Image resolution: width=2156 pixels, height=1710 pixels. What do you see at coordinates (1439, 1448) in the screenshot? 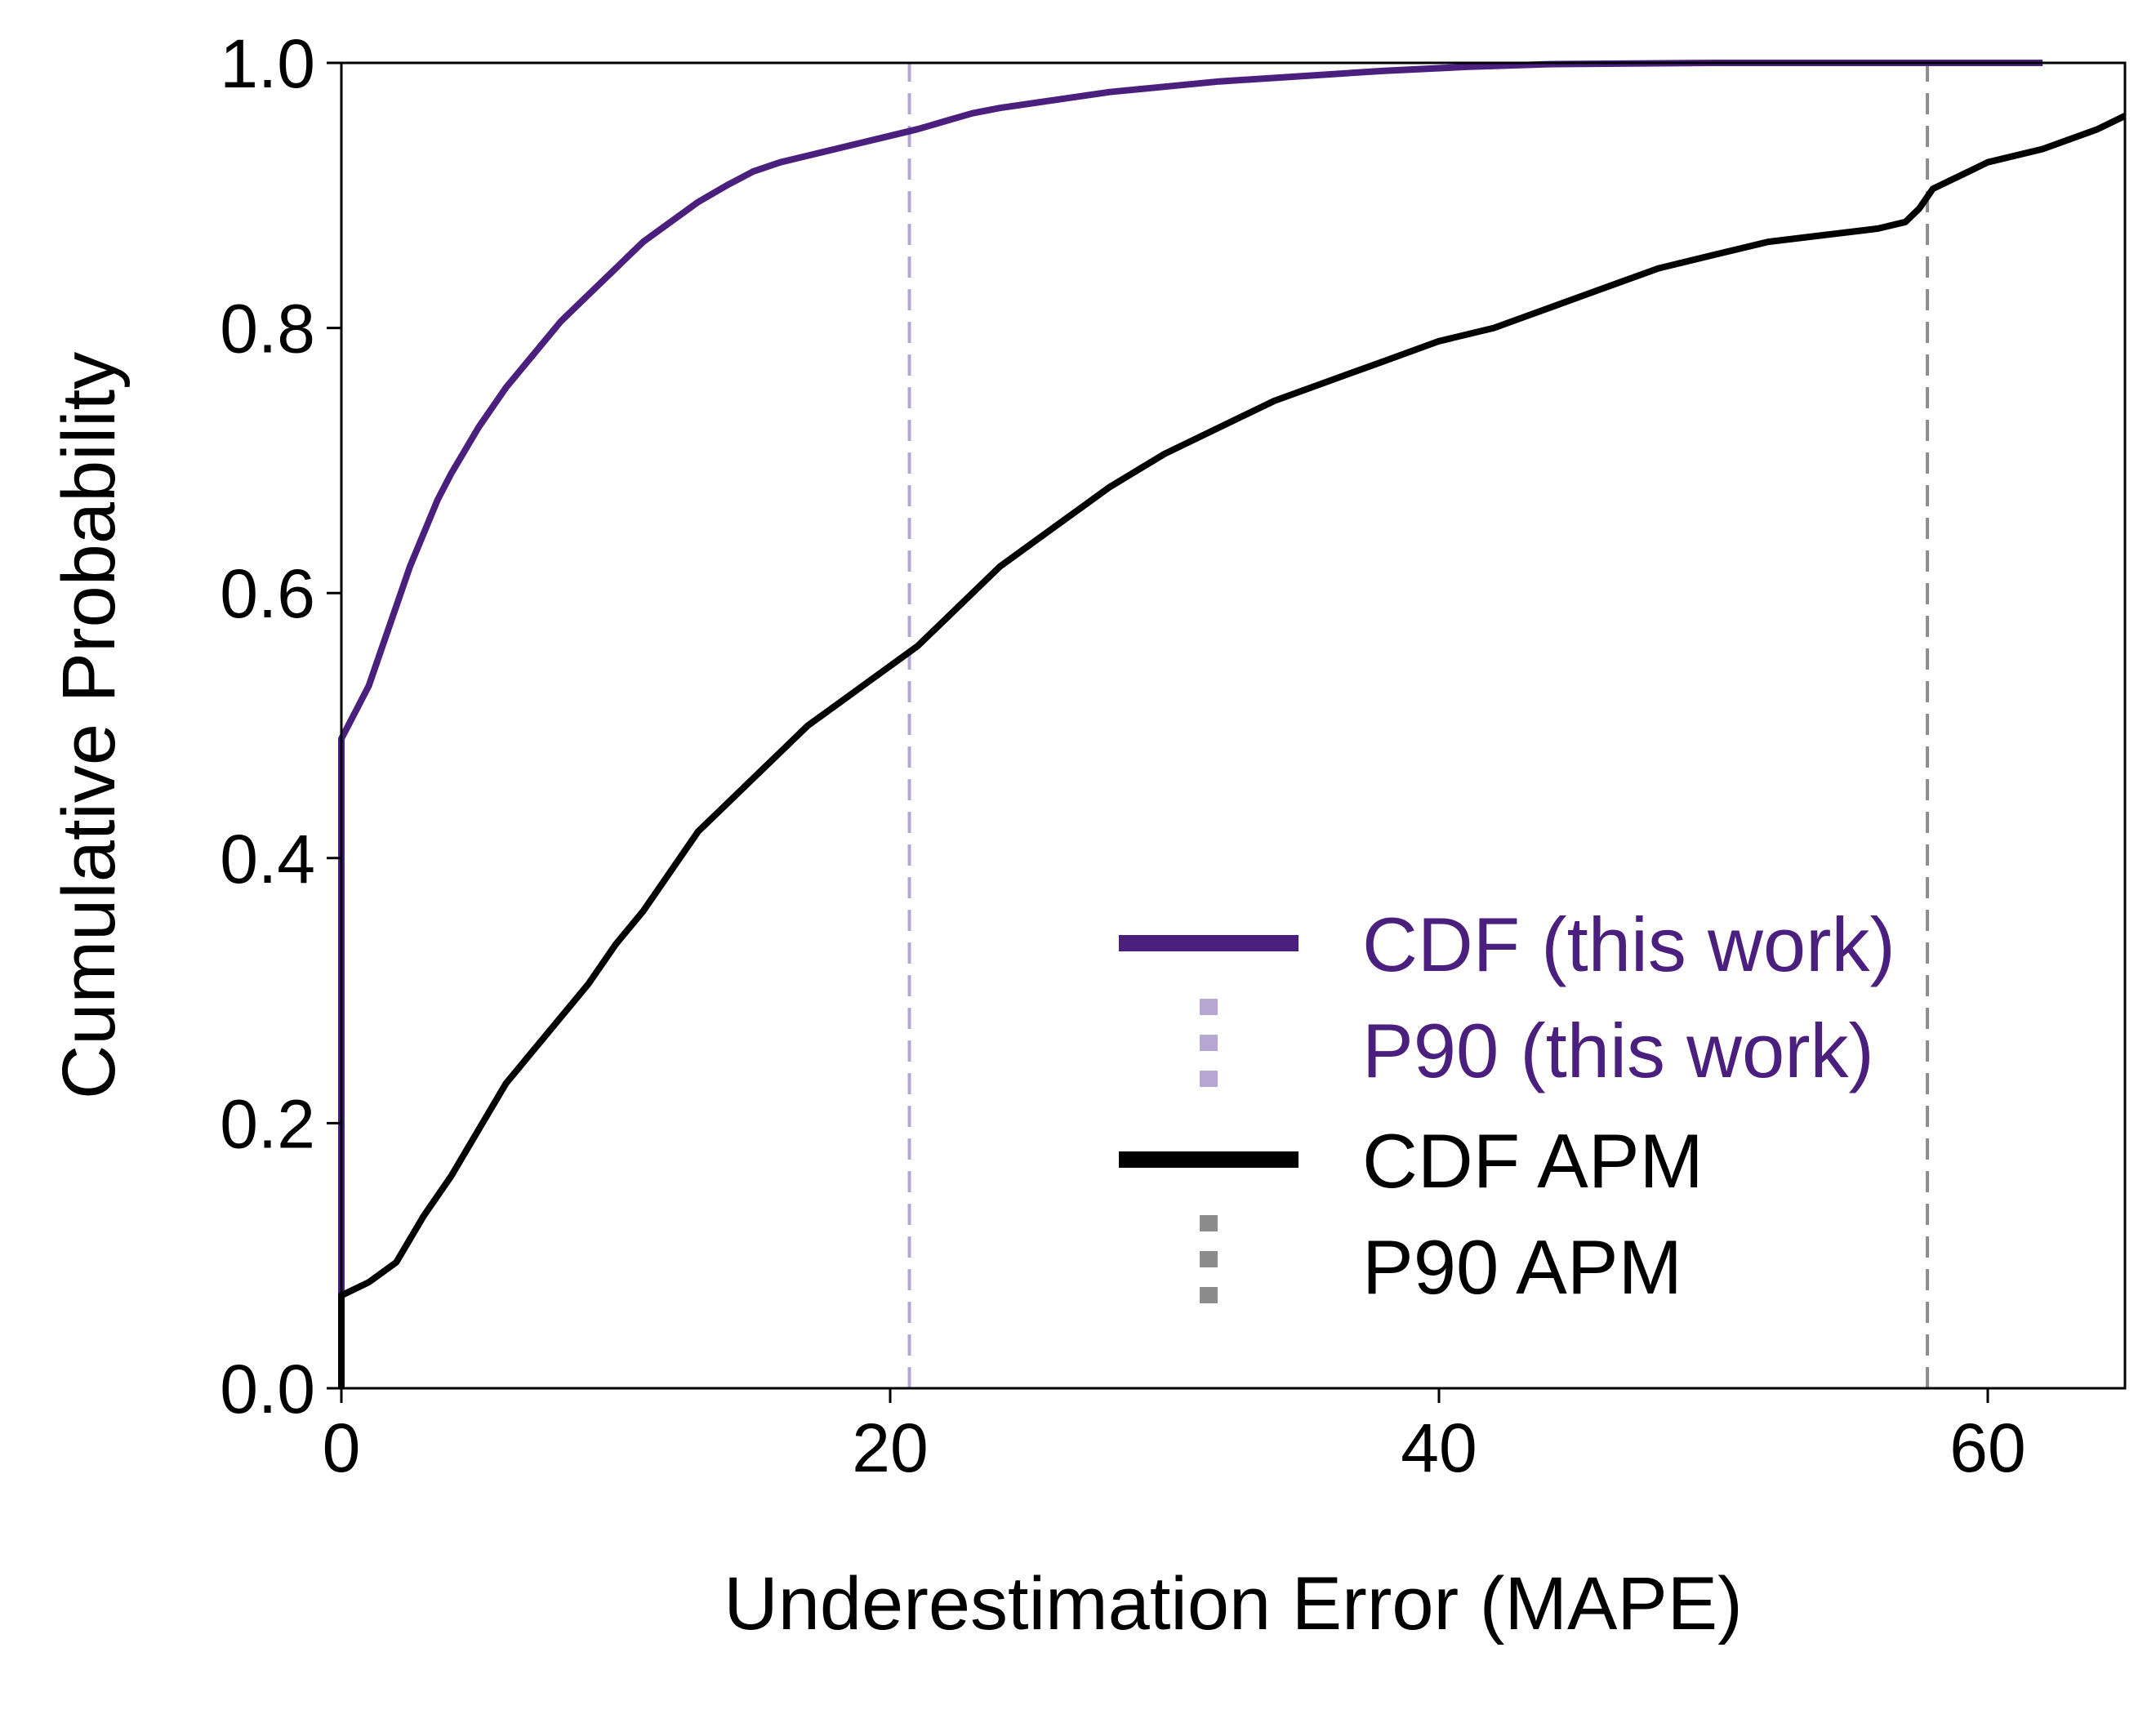
I see `x-tick-label: 40` at bounding box center [1439, 1448].